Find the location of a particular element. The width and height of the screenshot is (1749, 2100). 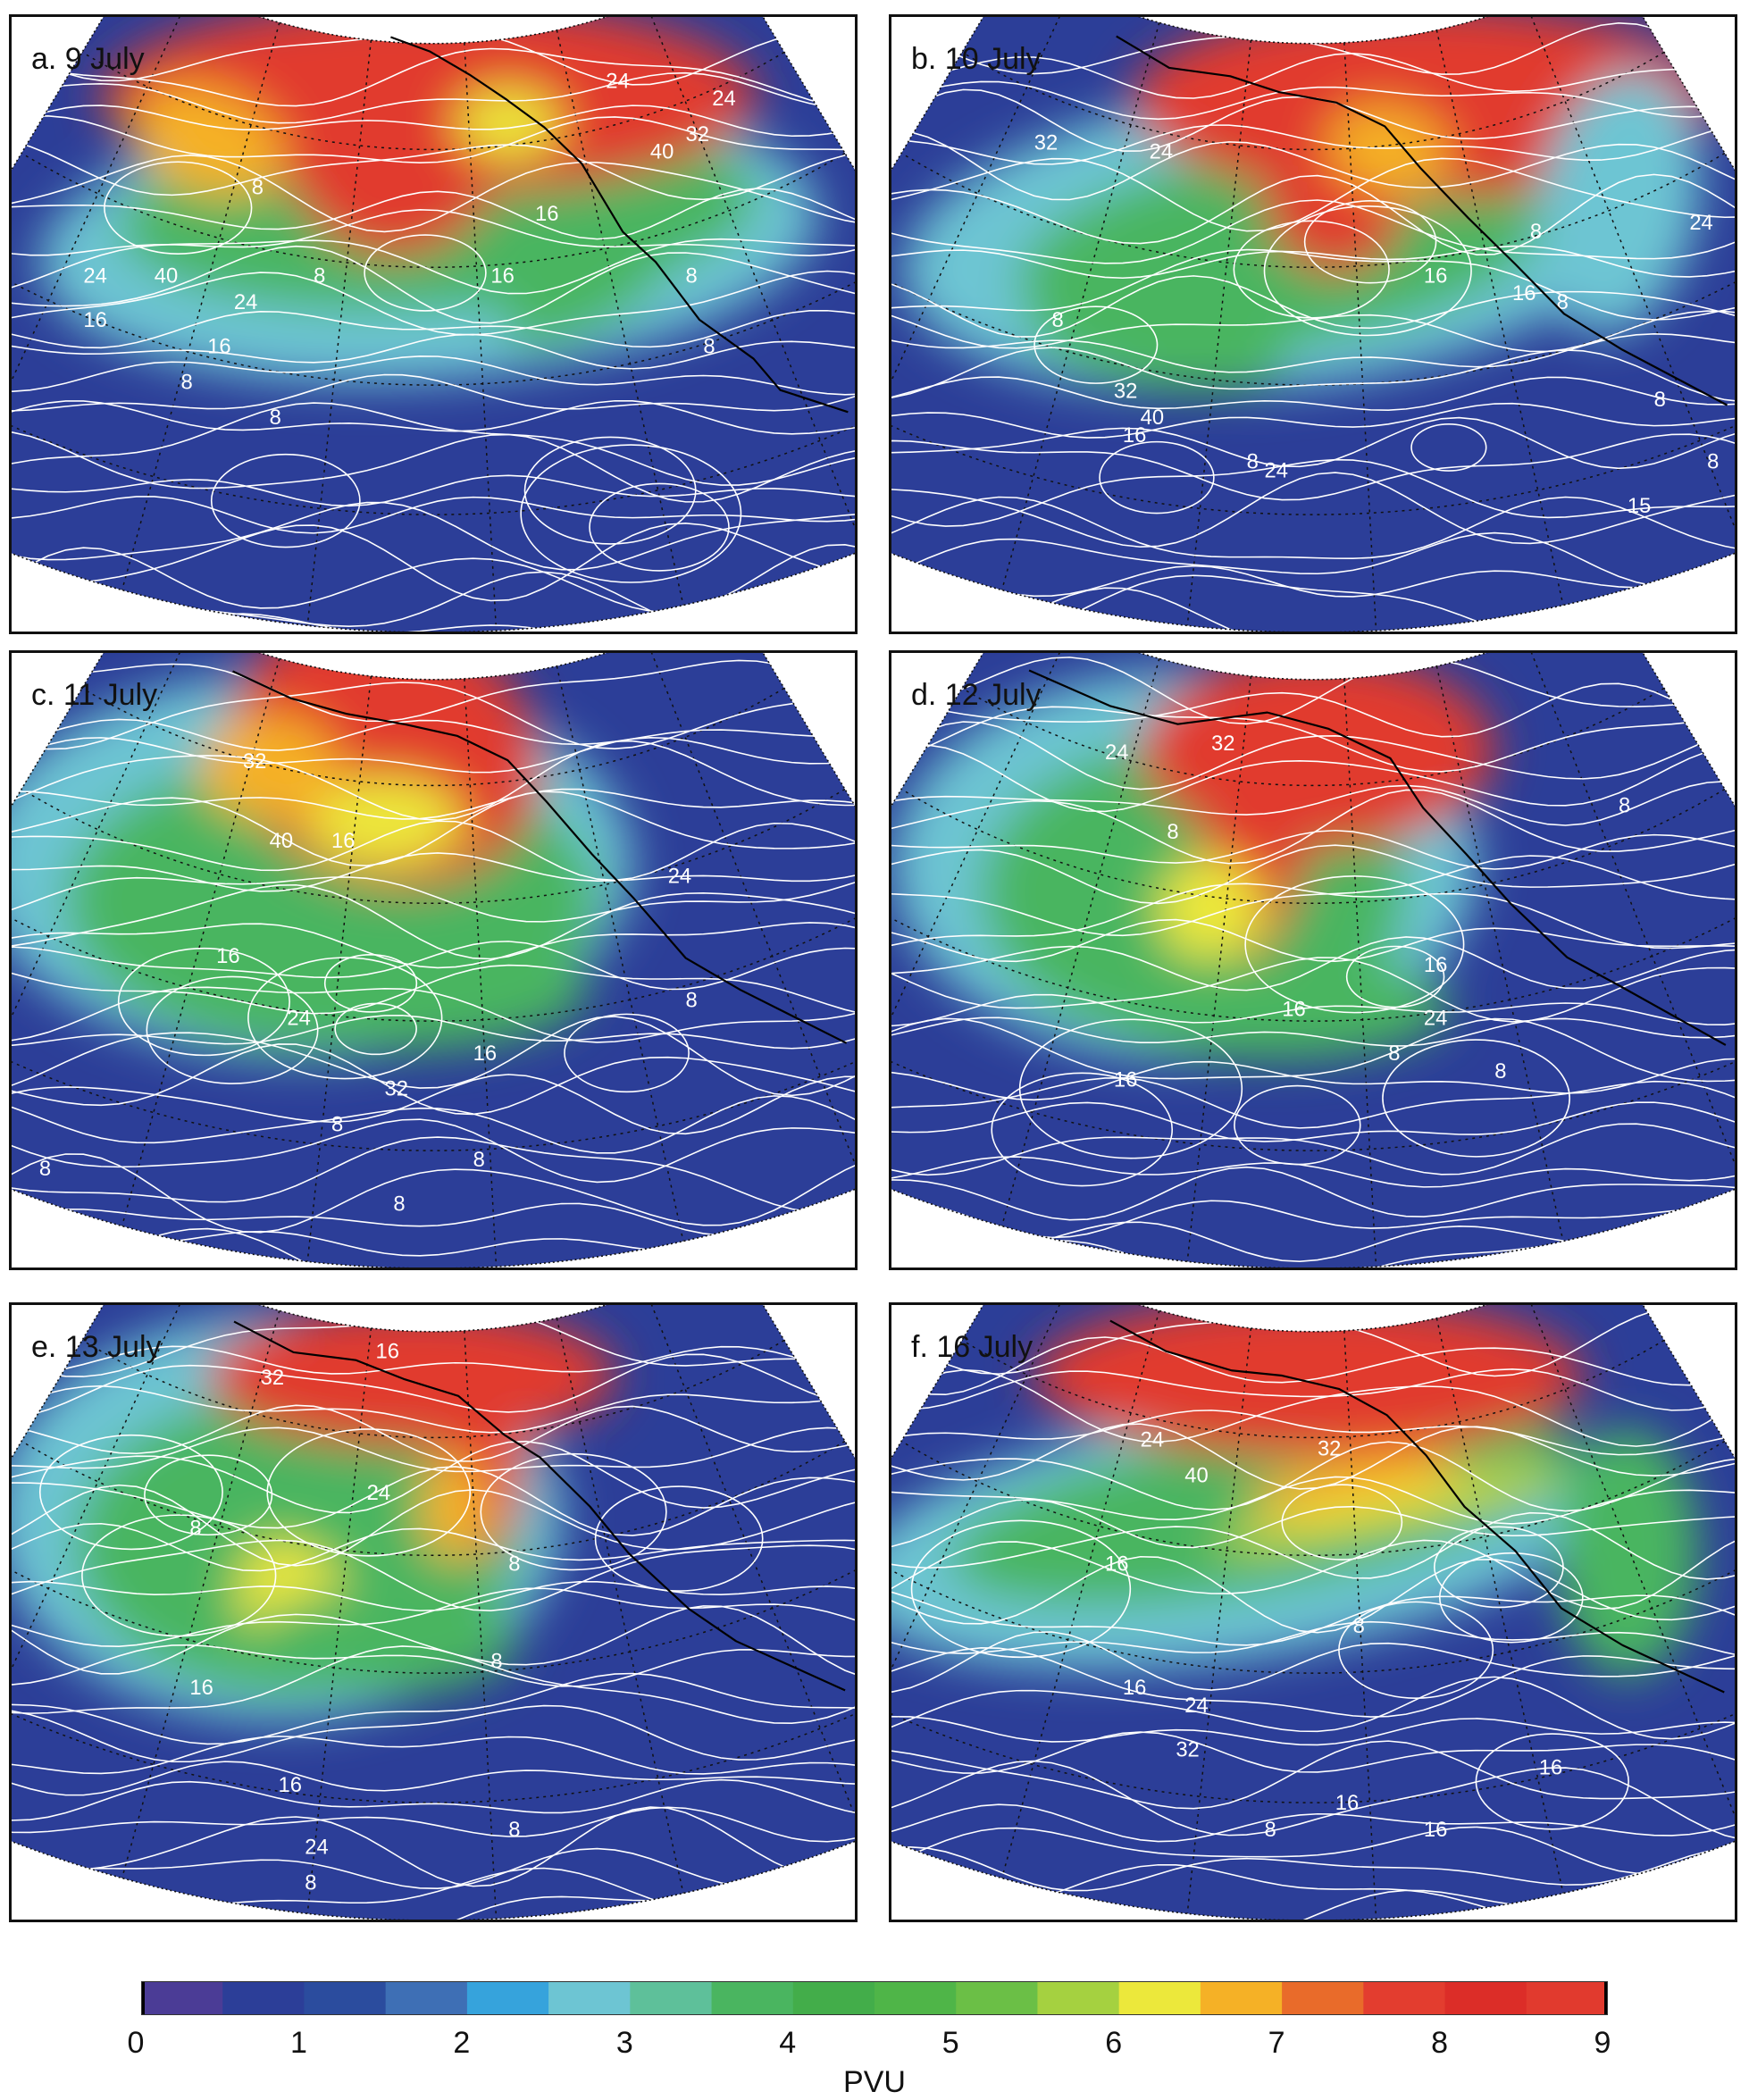

map-panel-d: 24 32 16 8 24 16 8 16 8 8 is located at coordinates (1313, 961).